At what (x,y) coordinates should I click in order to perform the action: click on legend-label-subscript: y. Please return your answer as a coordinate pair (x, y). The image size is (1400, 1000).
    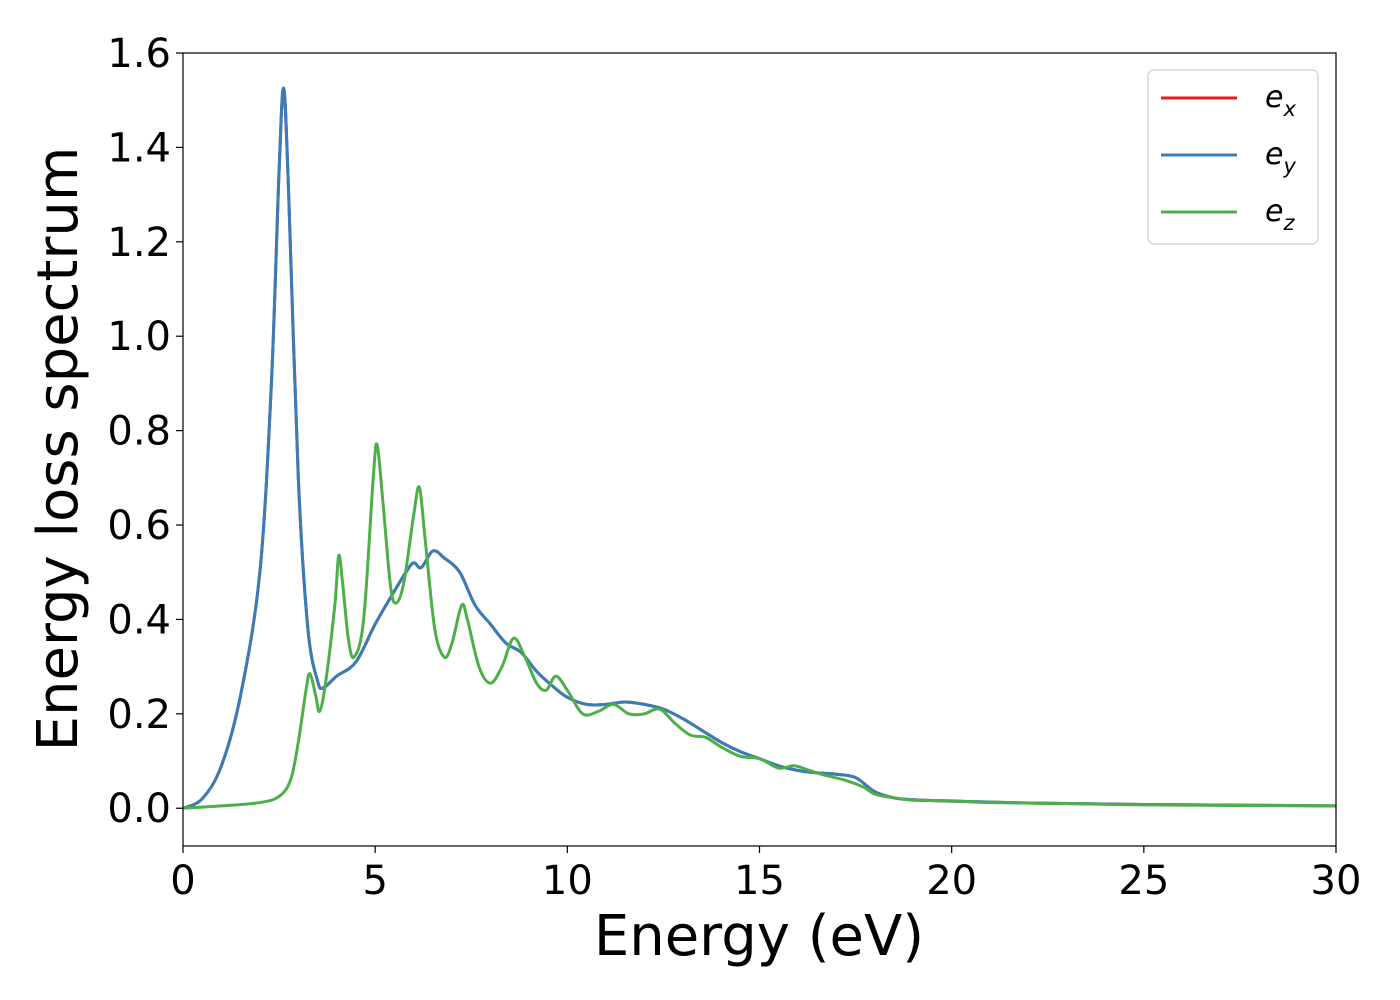
    Looking at the image, I should click on (1289, 166).